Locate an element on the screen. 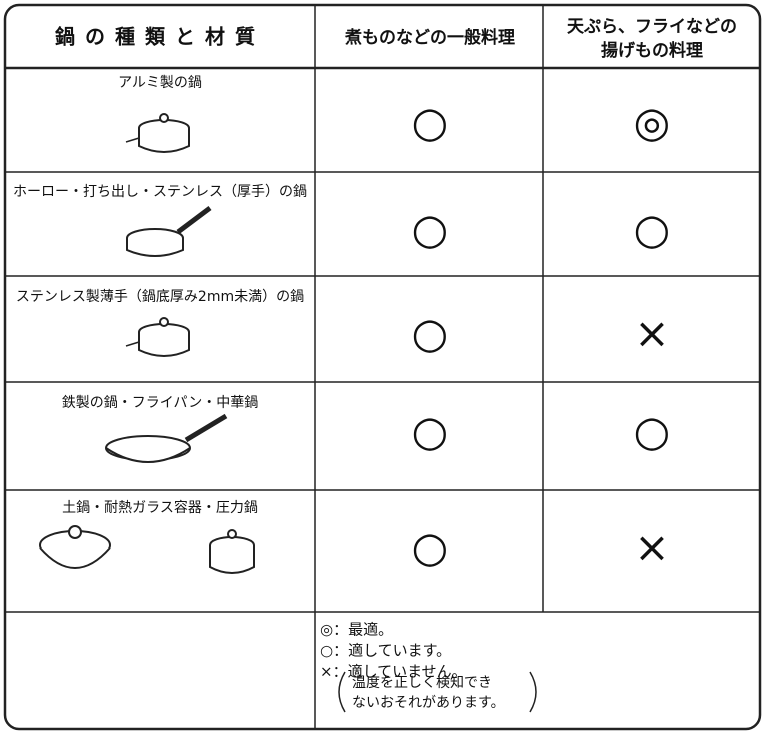 This screenshot has width=764, height=737. note-line: 温度を正しく検知でき is located at coordinates (422, 682).